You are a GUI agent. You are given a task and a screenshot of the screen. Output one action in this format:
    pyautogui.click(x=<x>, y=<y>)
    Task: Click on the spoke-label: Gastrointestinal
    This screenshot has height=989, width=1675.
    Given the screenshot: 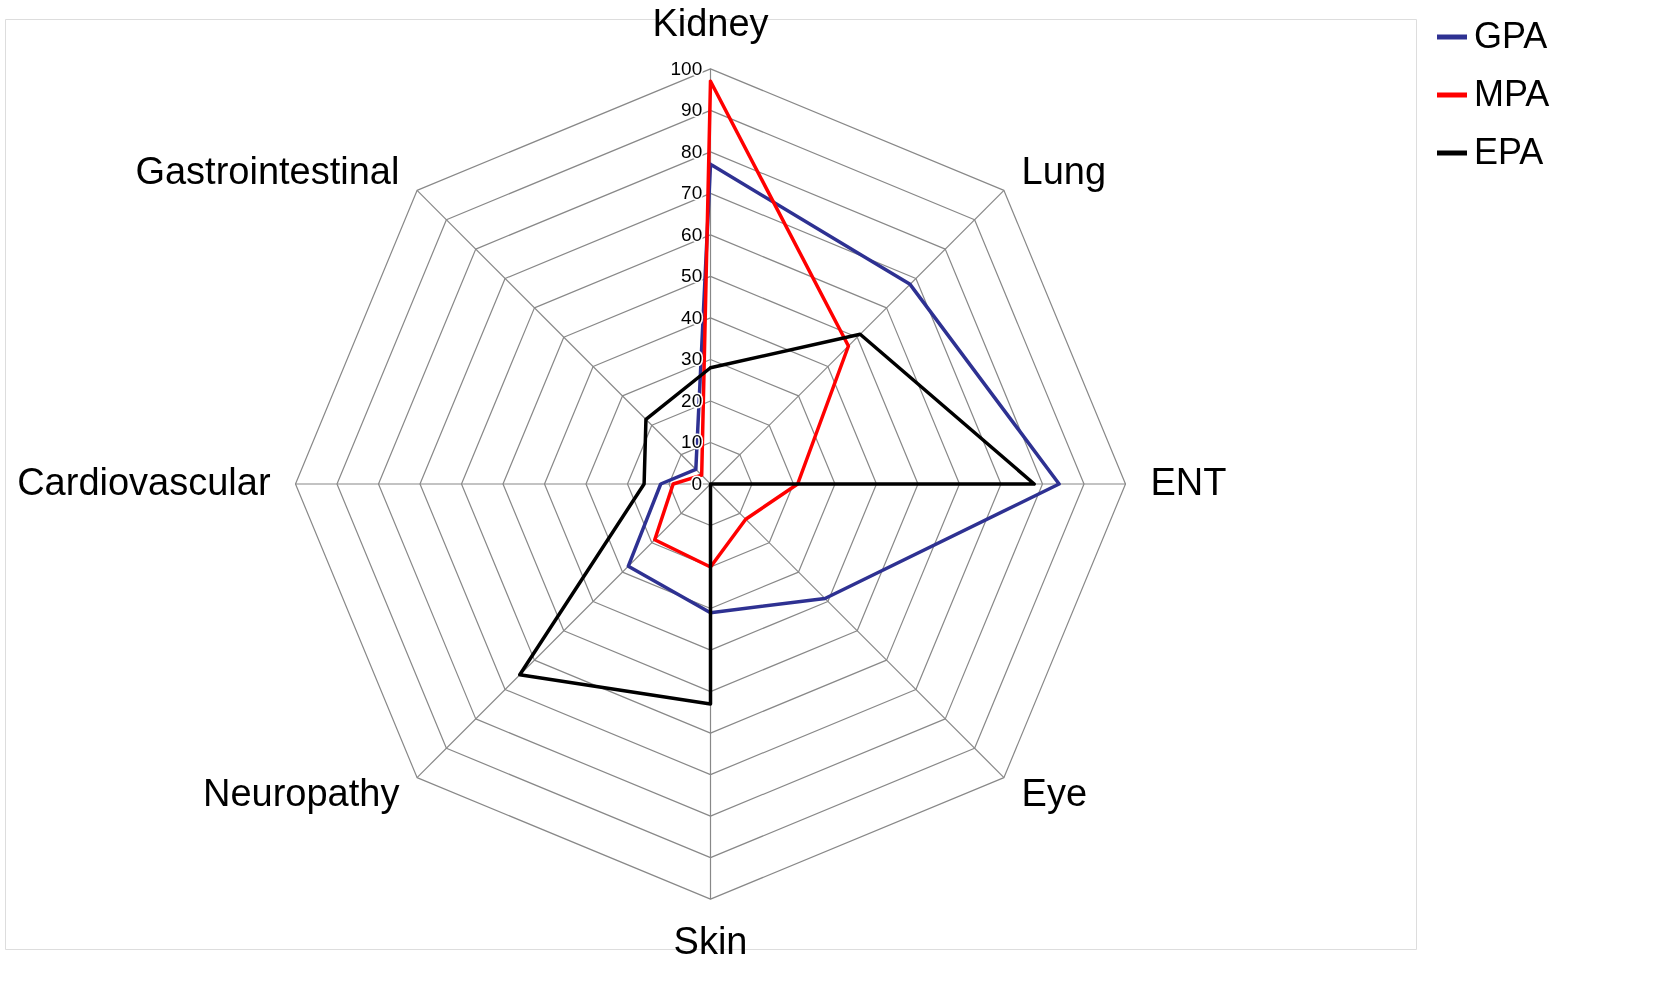 What is the action you would take?
    pyautogui.click(x=267, y=170)
    